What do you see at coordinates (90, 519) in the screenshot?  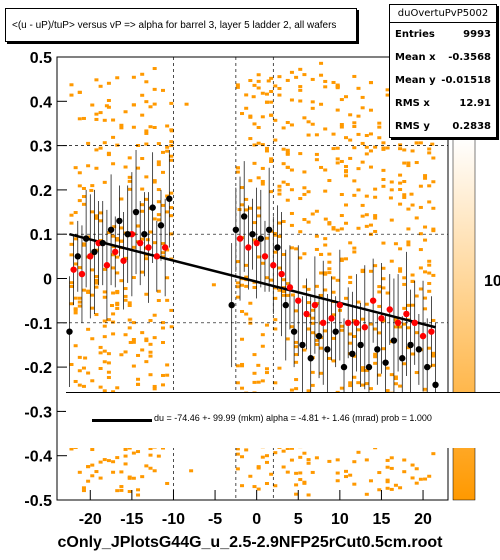 I see `x-tick-label: -20` at bounding box center [90, 519].